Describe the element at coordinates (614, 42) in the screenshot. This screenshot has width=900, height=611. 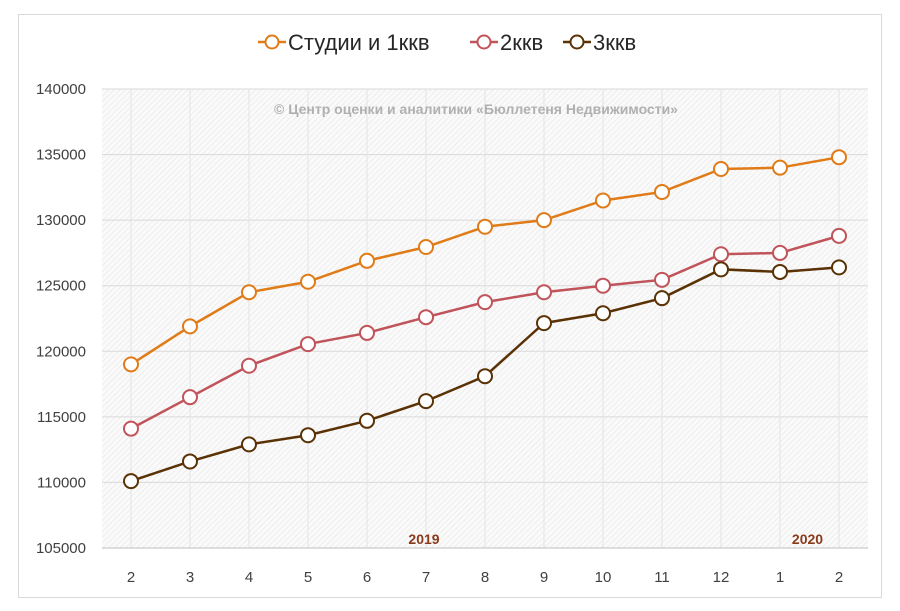
I see `legend-label: 3ккв` at that location.